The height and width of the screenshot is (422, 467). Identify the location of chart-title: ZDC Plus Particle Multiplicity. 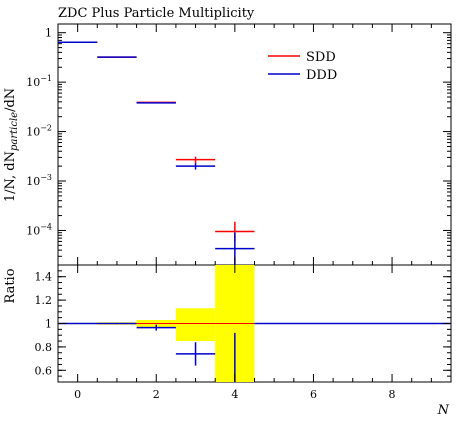
(156, 13).